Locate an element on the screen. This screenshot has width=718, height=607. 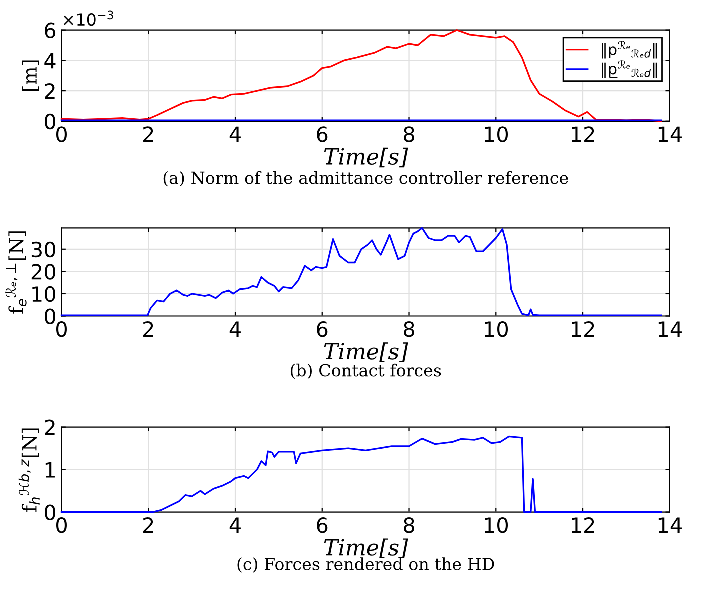
y-tick-label: 6 is located at coordinates (50, 30).